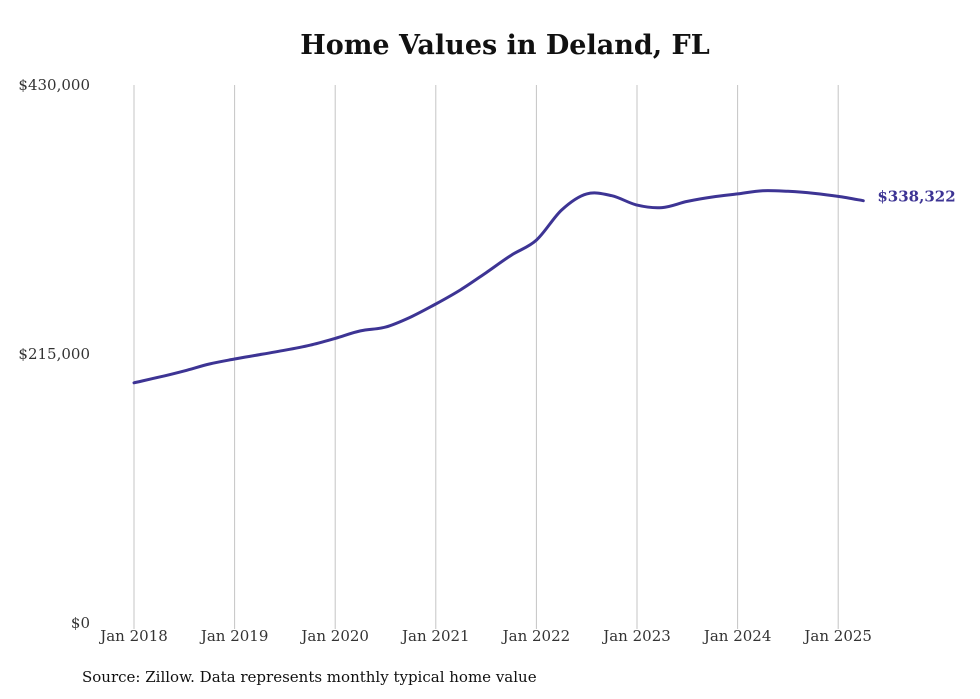 The width and height of the screenshot is (980, 699). Describe the element at coordinates (334, 636) in the screenshot. I see `x-tick-label: Jan 2020` at that location.